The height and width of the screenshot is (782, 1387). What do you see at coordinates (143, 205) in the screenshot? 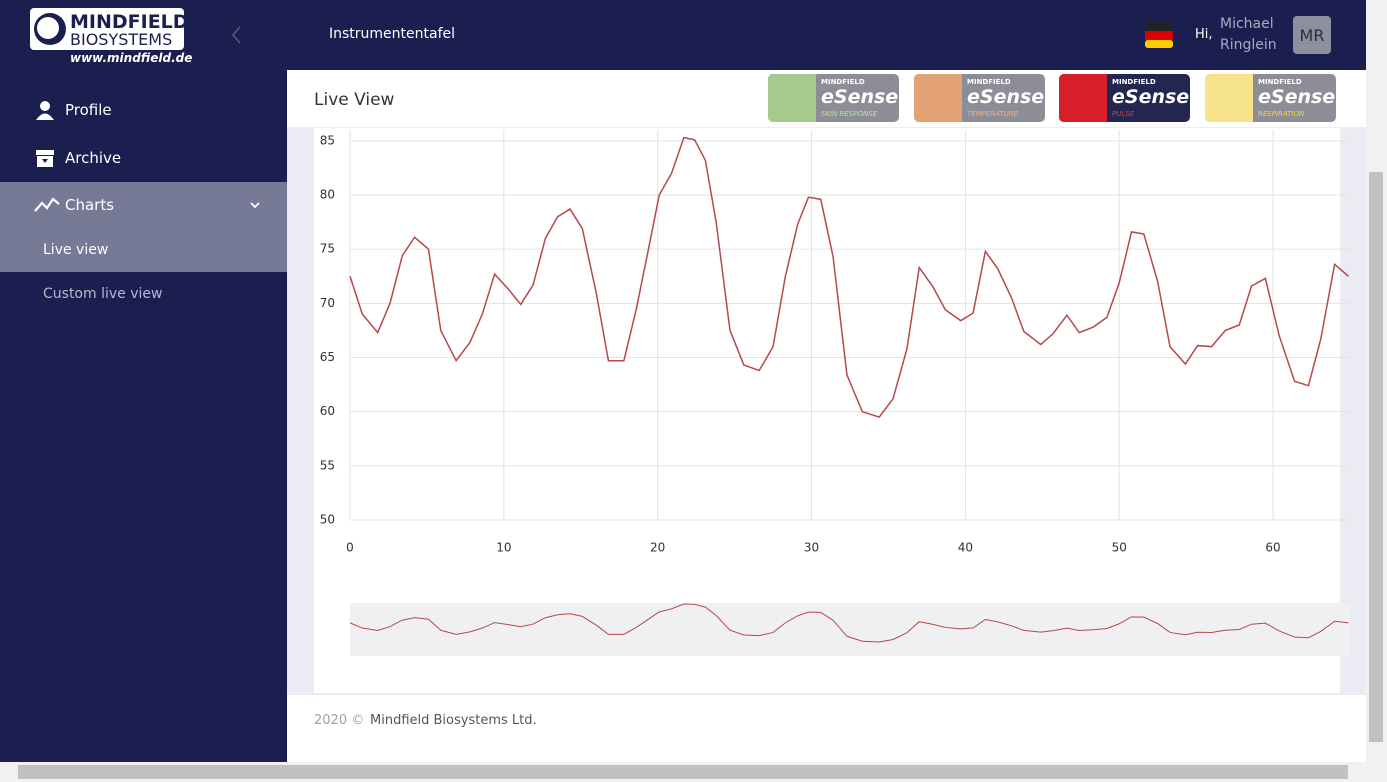
I see `menu-item: Charts` at bounding box center [143, 205].